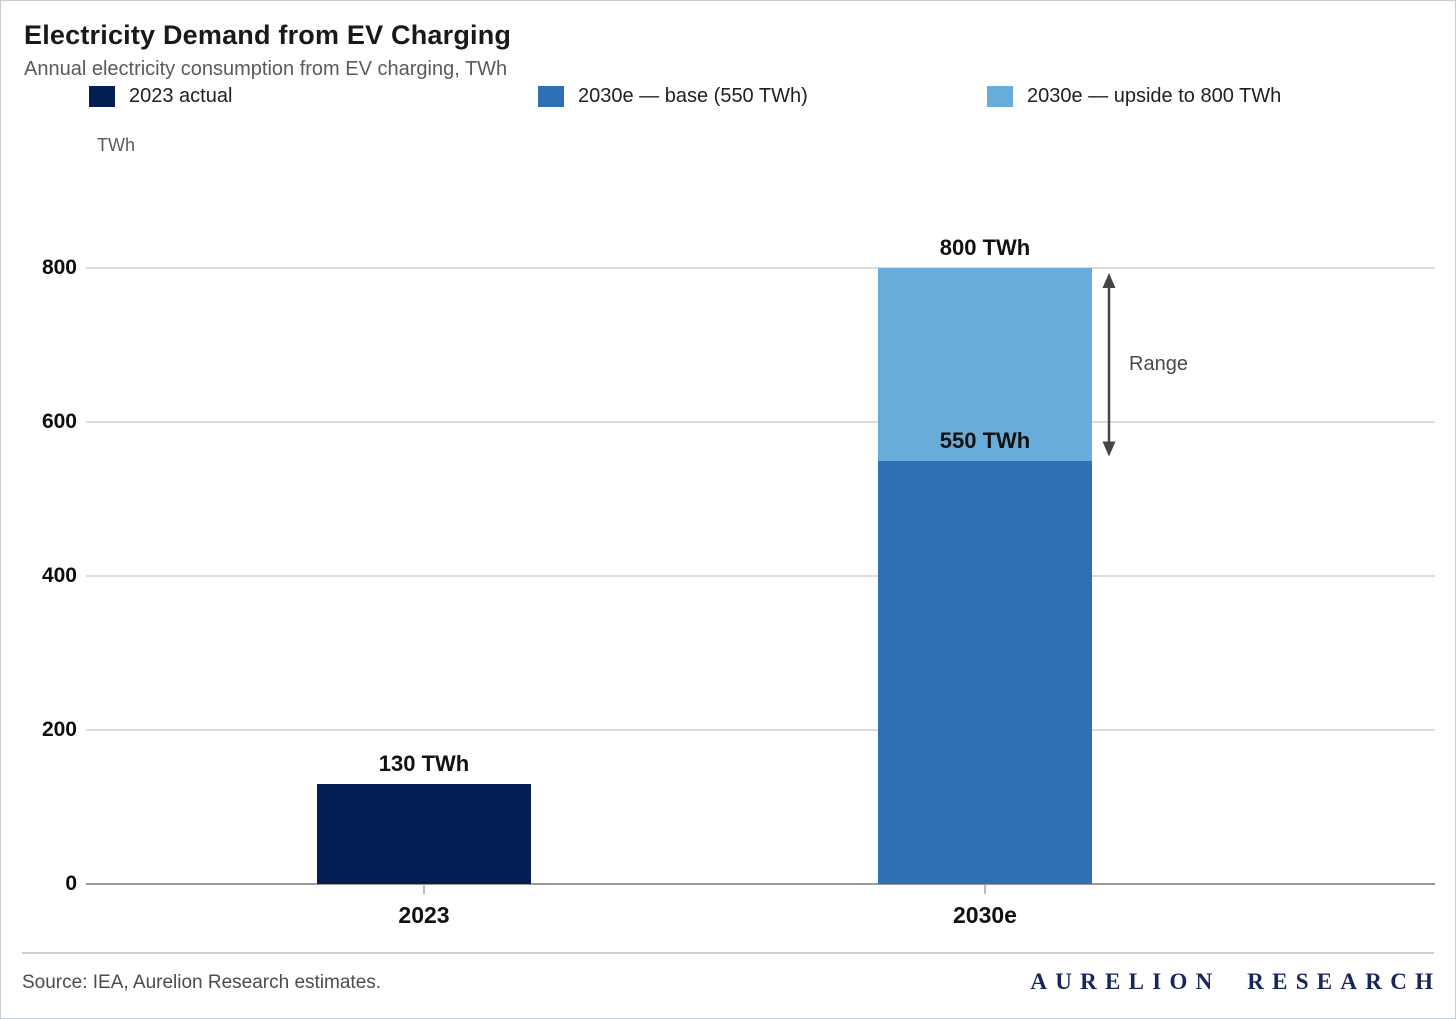 The height and width of the screenshot is (1019, 1456). I want to click on legend-item: 2030e — base (550 TWh), so click(673, 96).